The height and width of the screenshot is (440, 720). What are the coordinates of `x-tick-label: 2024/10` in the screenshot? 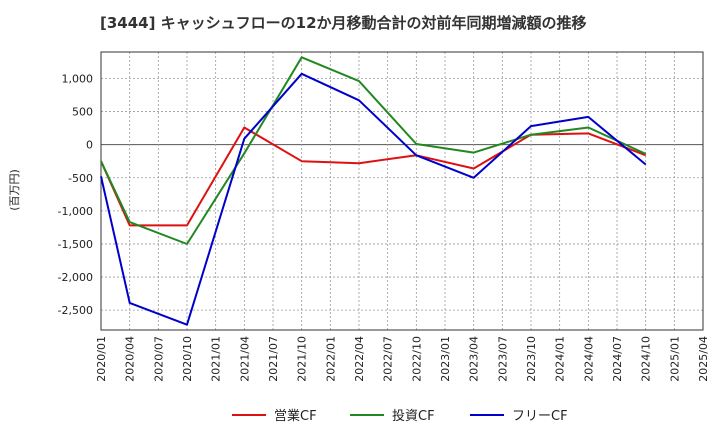 It's located at (646, 359).